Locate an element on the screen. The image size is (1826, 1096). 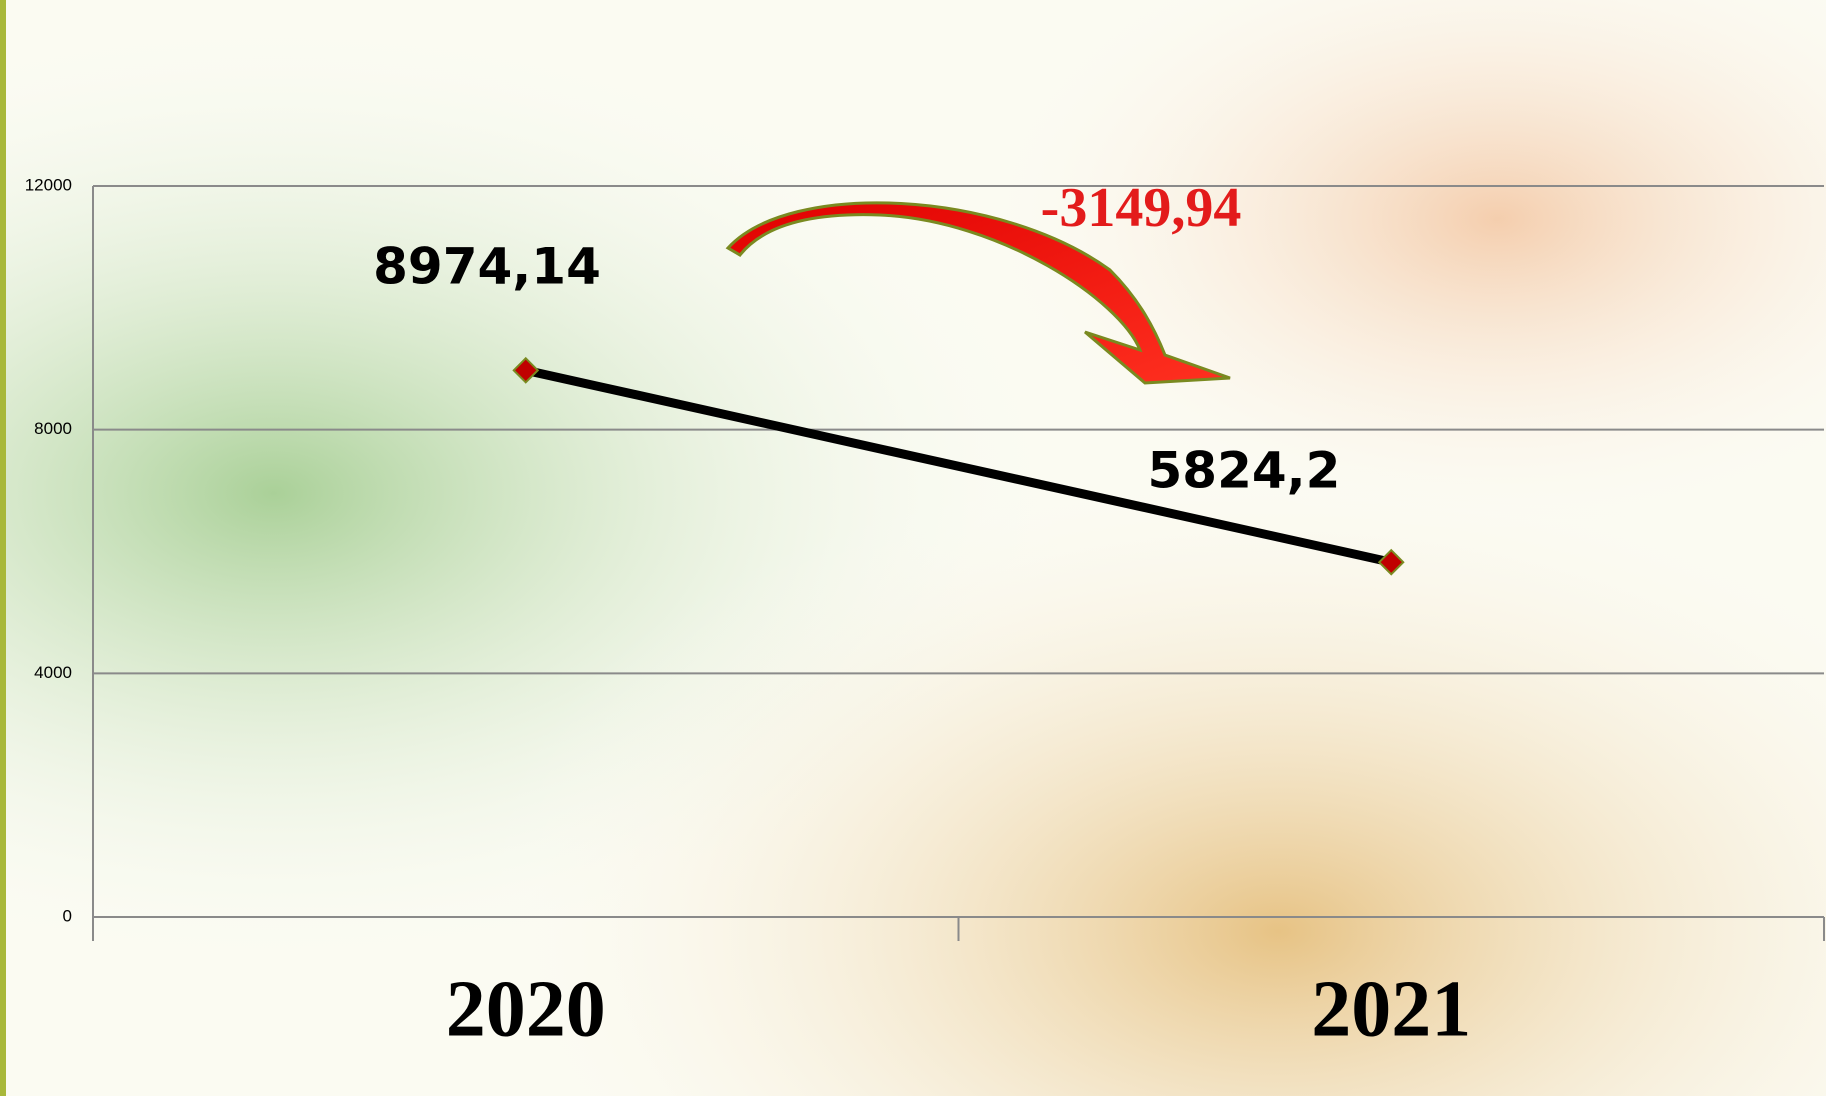
y-tick-label: 8000 is located at coordinates (53, 428).